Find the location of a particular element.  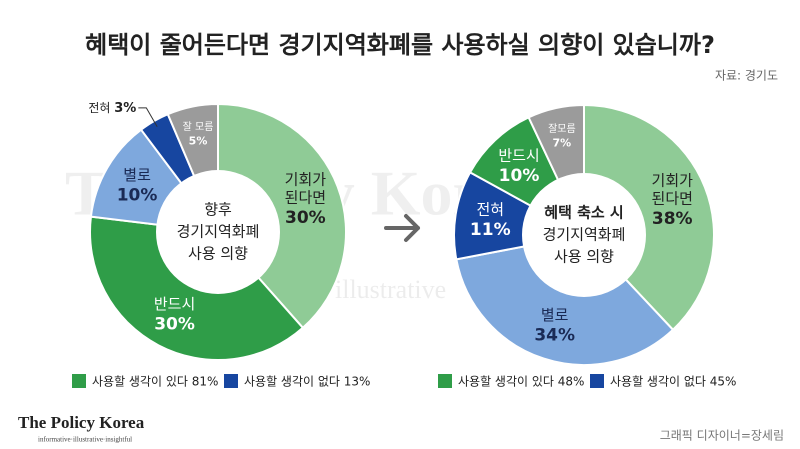

slice-value: 11% is located at coordinates (490, 230).